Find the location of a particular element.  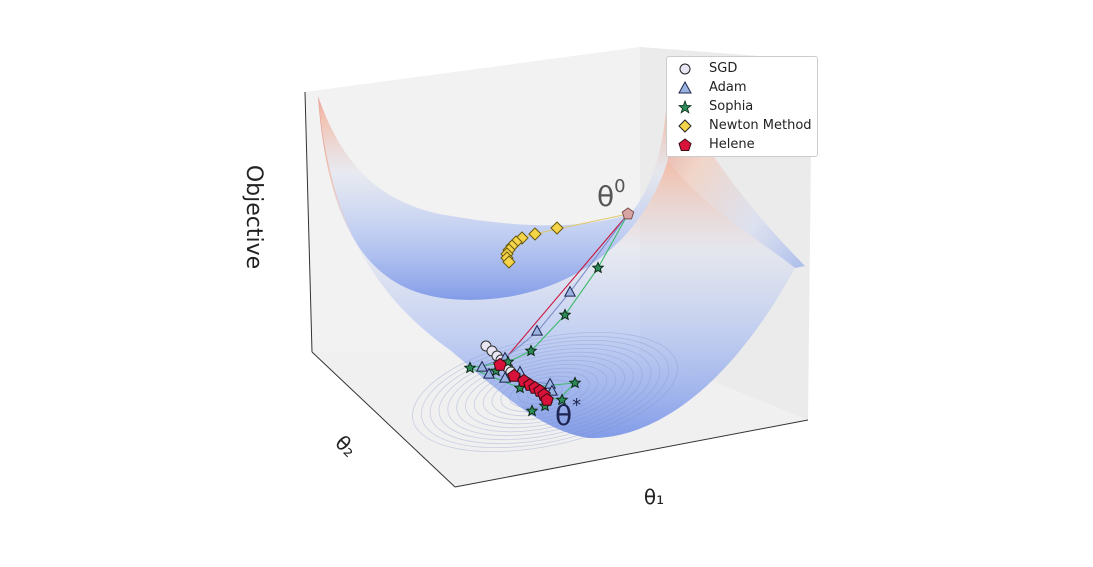

theta0-superscript: 0 is located at coordinates (619, 186).